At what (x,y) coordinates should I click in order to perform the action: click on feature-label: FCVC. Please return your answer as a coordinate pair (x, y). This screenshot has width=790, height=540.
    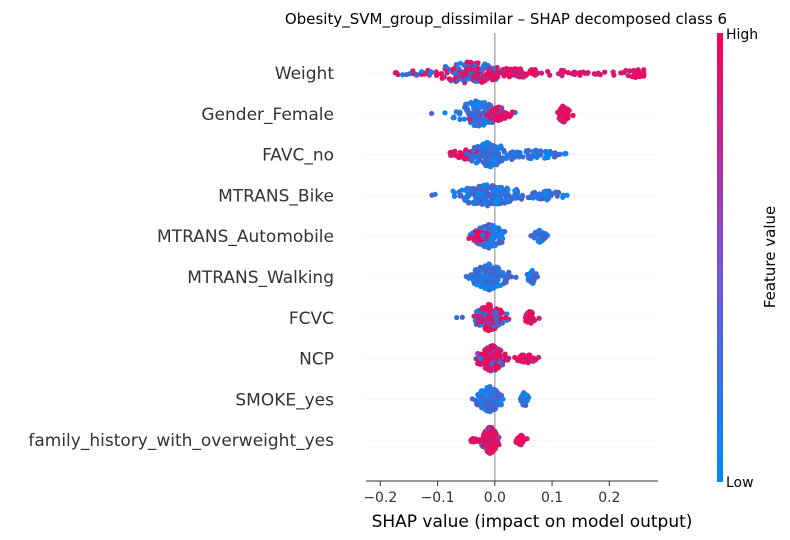
    Looking at the image, I should click on (311, 319).